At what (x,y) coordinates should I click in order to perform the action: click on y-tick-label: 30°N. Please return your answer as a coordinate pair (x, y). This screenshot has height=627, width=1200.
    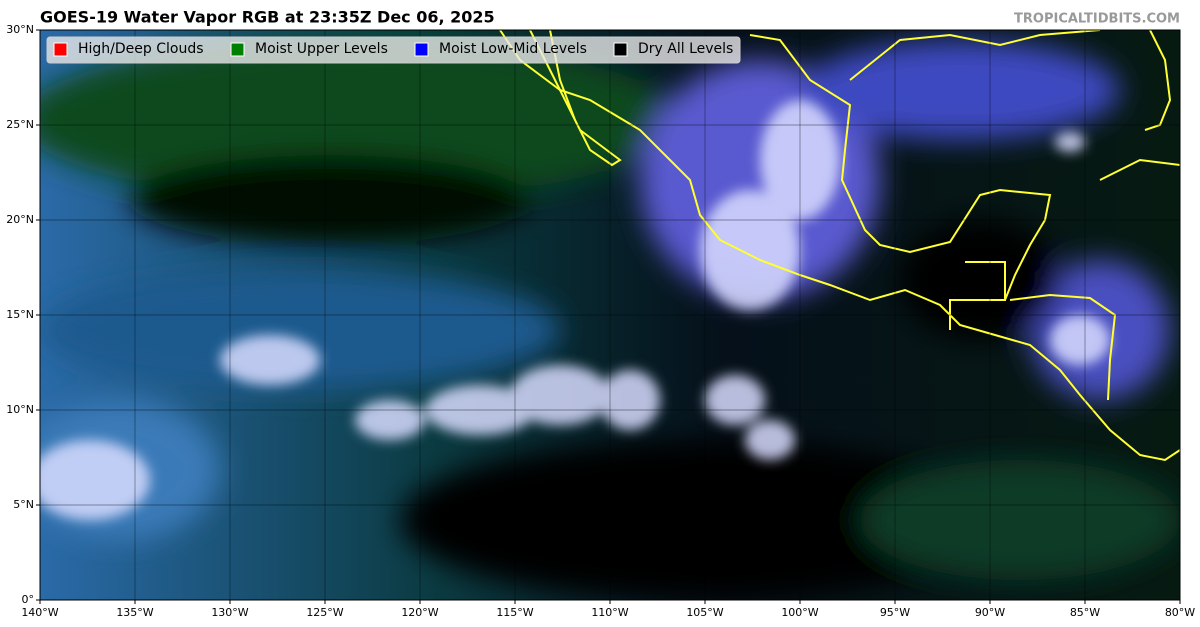
    Looking at the image, I should click on (20, 29).